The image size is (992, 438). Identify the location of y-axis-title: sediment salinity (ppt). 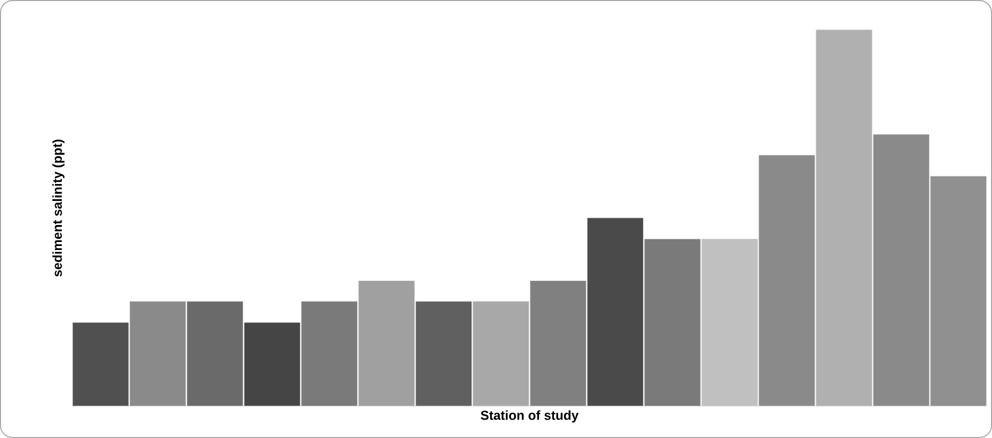
(58, 208).